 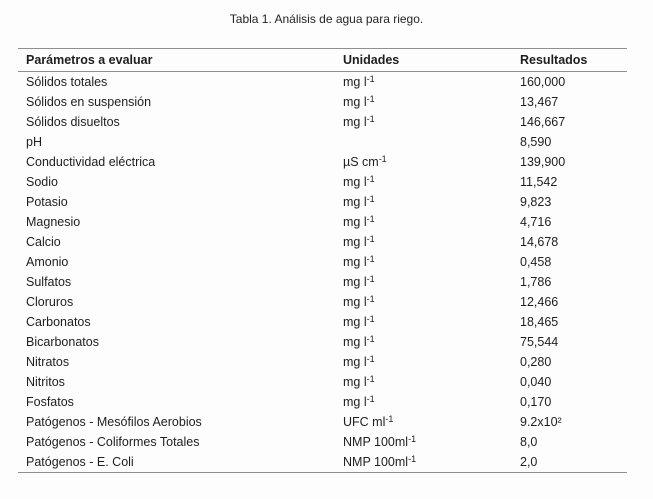 What do you see at coordinates (322, 262) in the screenshot?
I see `table-row: Amonio mg l-1 0,458` at bounding box center [322, 262].